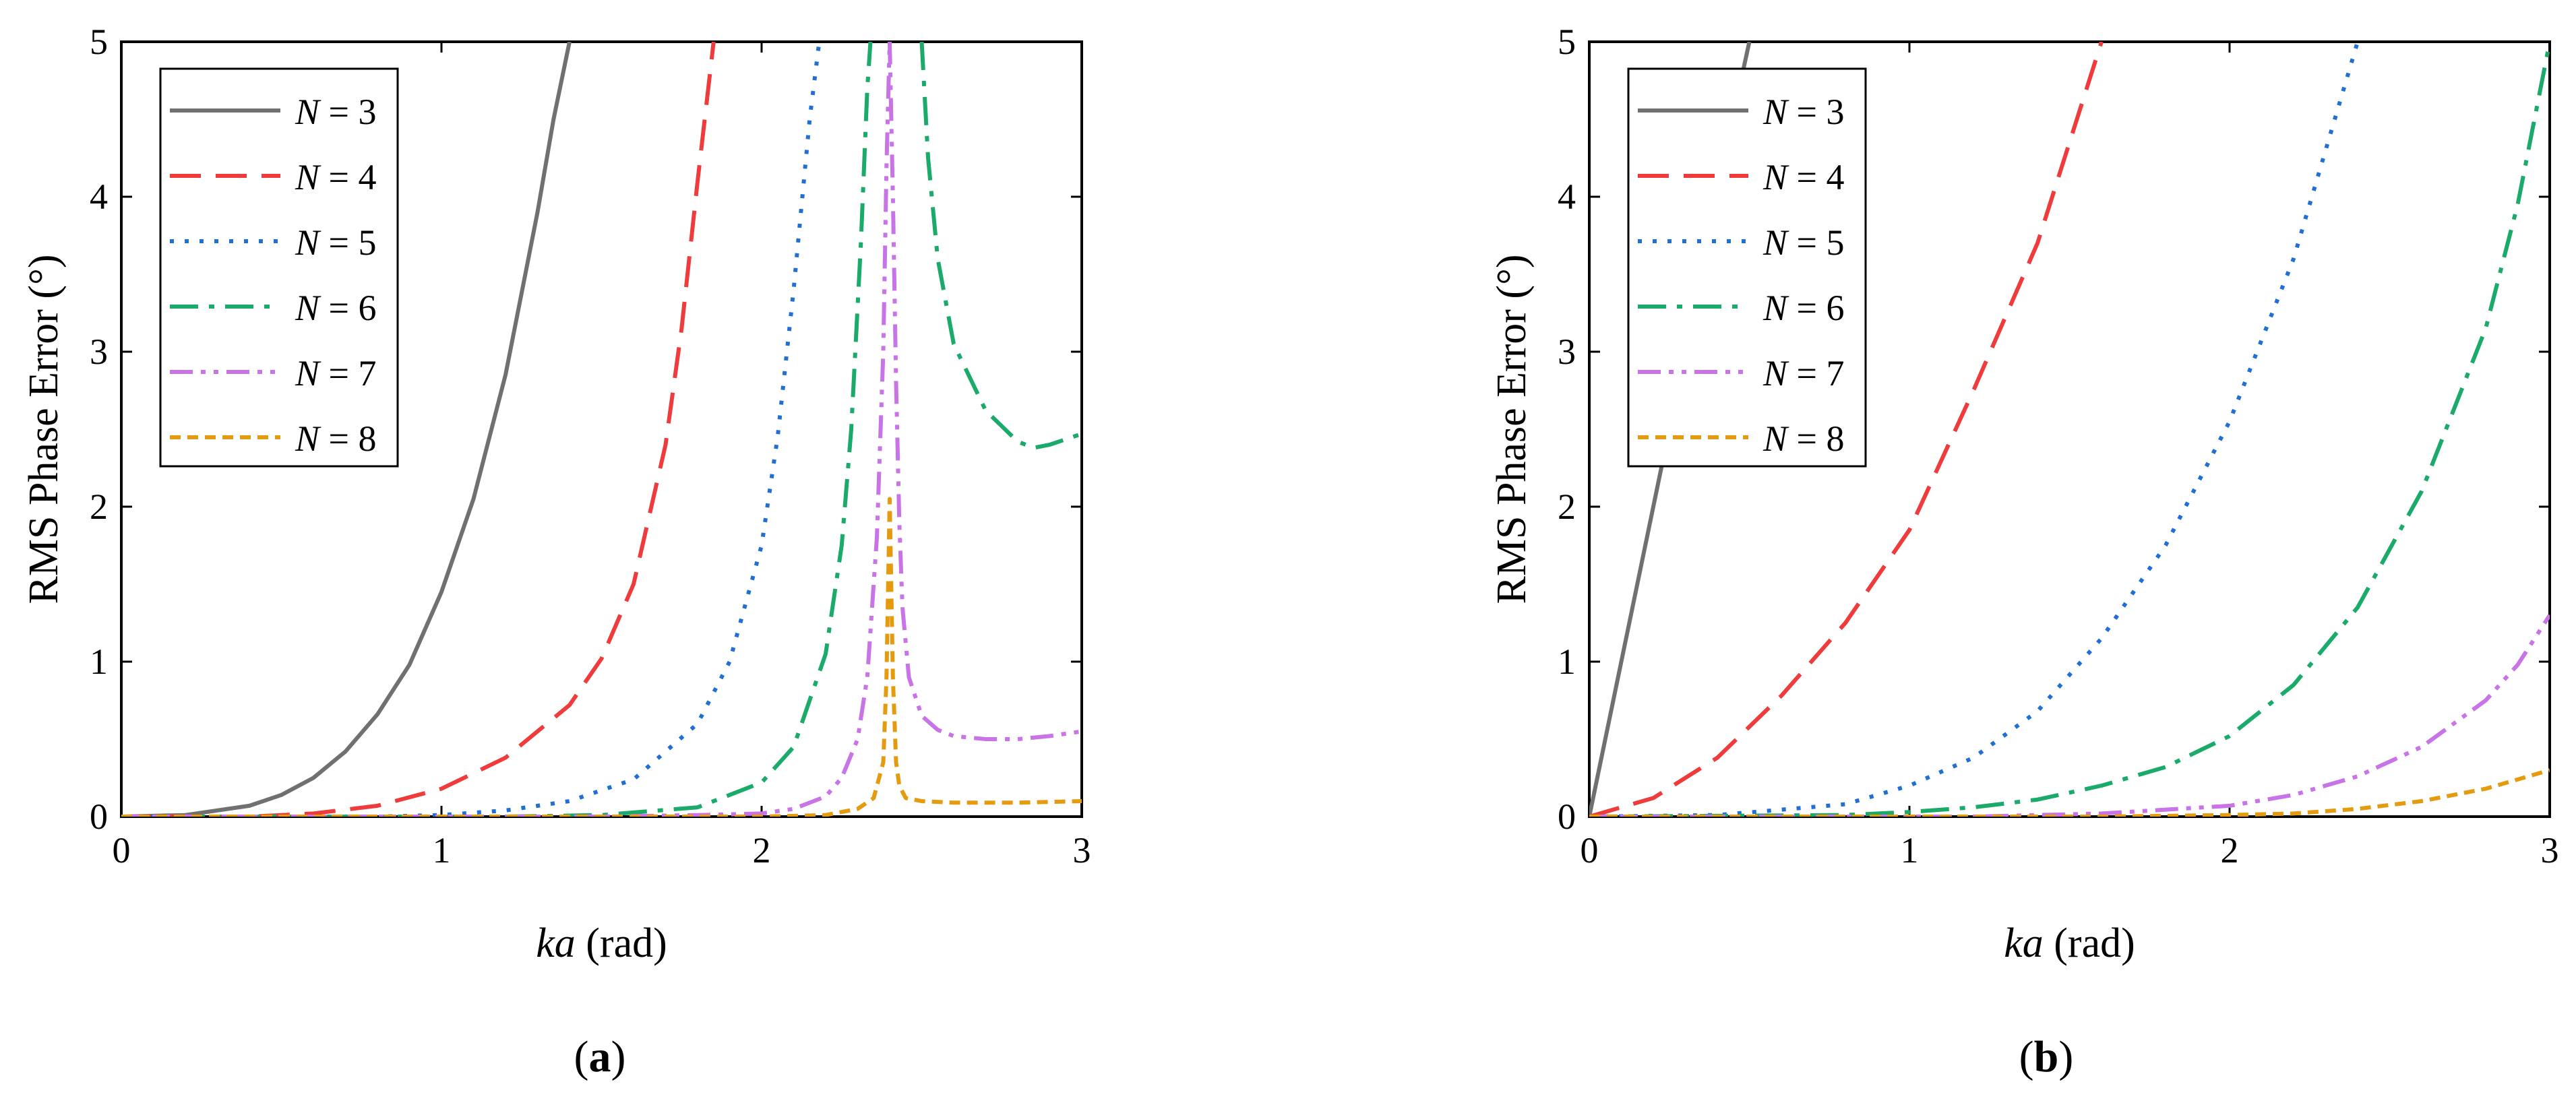 The width and height of the screenshot is (2576, 1105). I want to click on panel-label: (a), so click(600, 1057).